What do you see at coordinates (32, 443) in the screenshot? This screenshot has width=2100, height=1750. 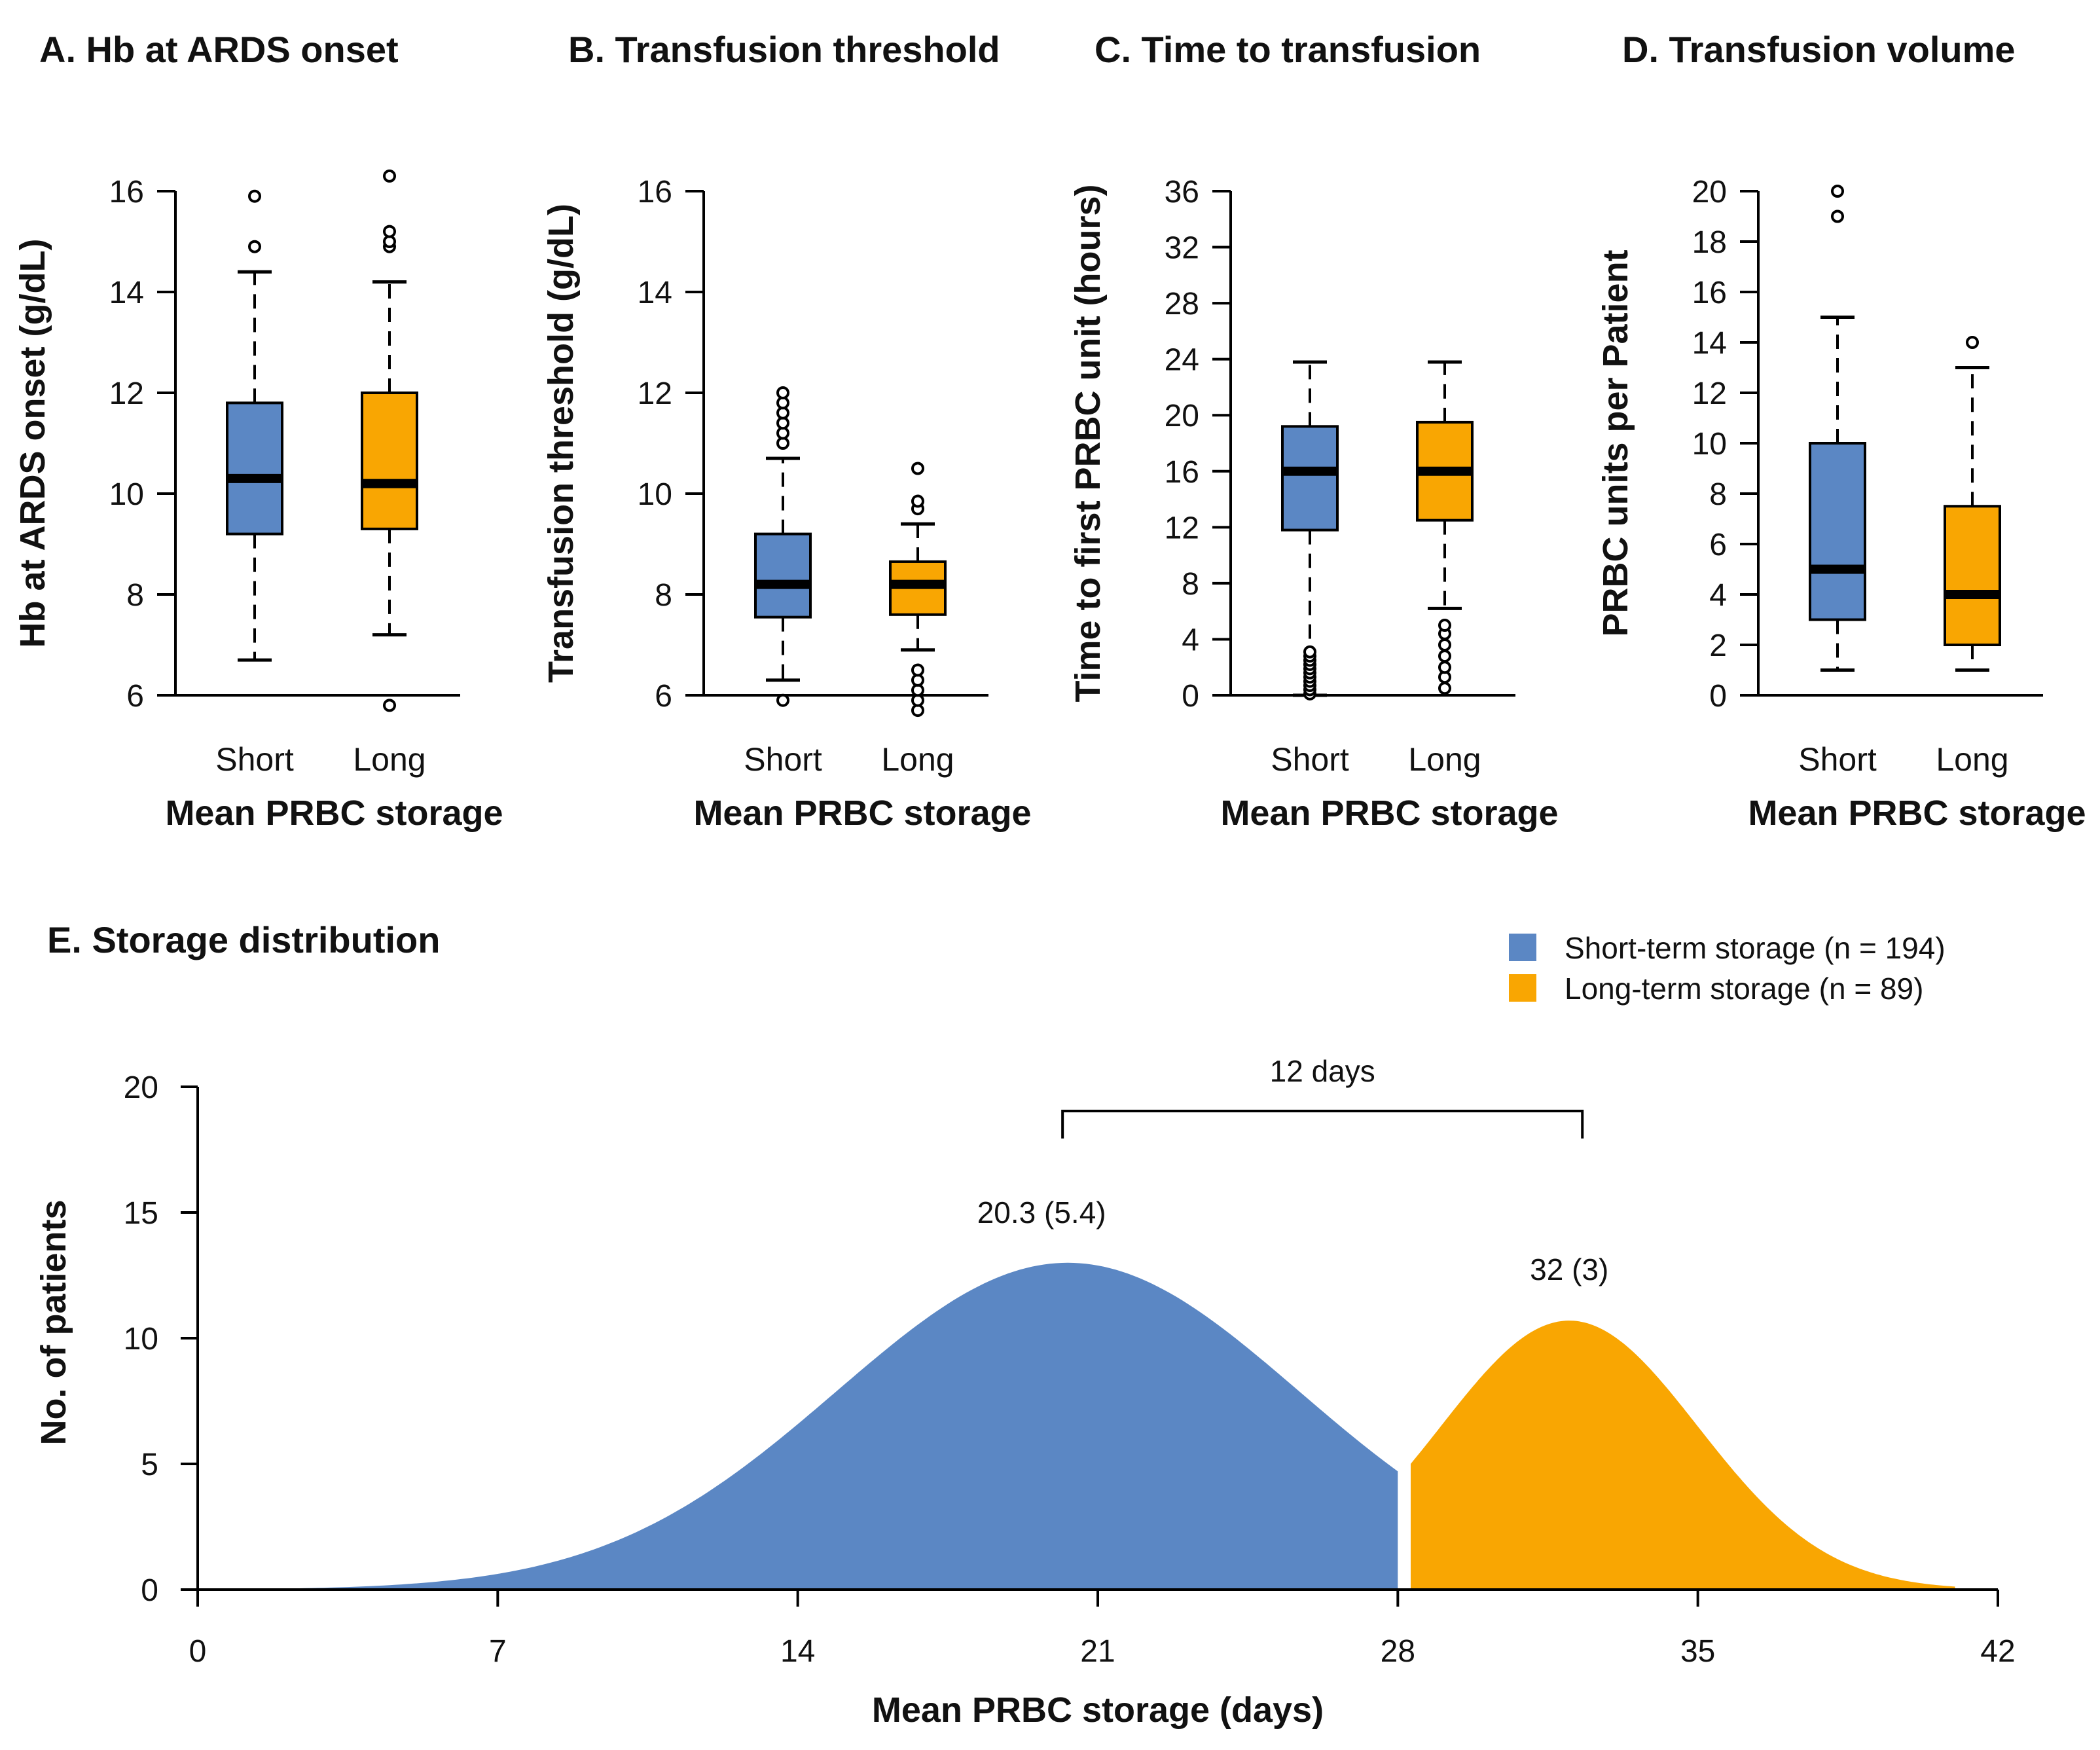 I see `y-axis-label: Hb at ARDS onset (g/dL)` at bounding box center [32, 443].